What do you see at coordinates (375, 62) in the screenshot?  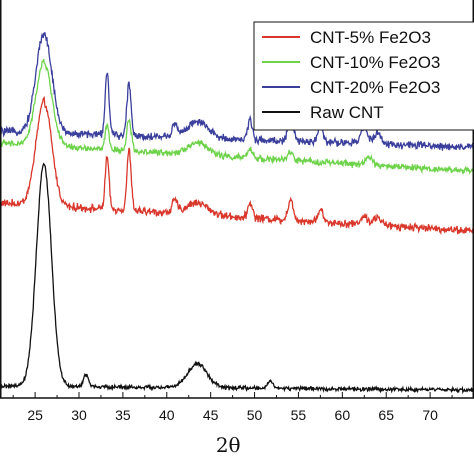 I see `legend-label: CNT-10% Fe2O3` at bounding box center [375, 62].